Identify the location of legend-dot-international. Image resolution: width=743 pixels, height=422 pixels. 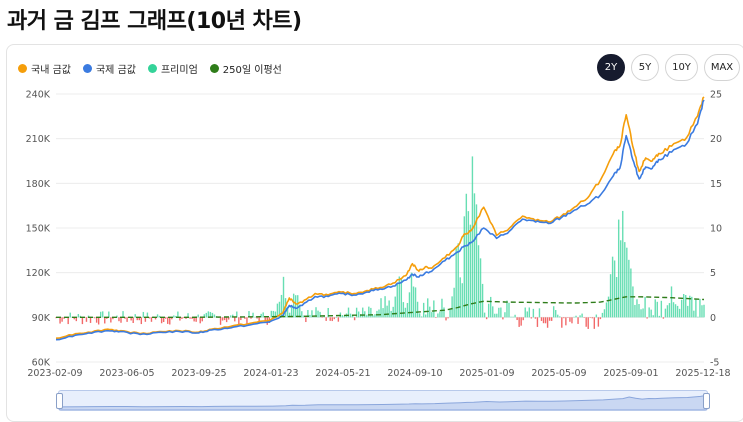
(87, 68).